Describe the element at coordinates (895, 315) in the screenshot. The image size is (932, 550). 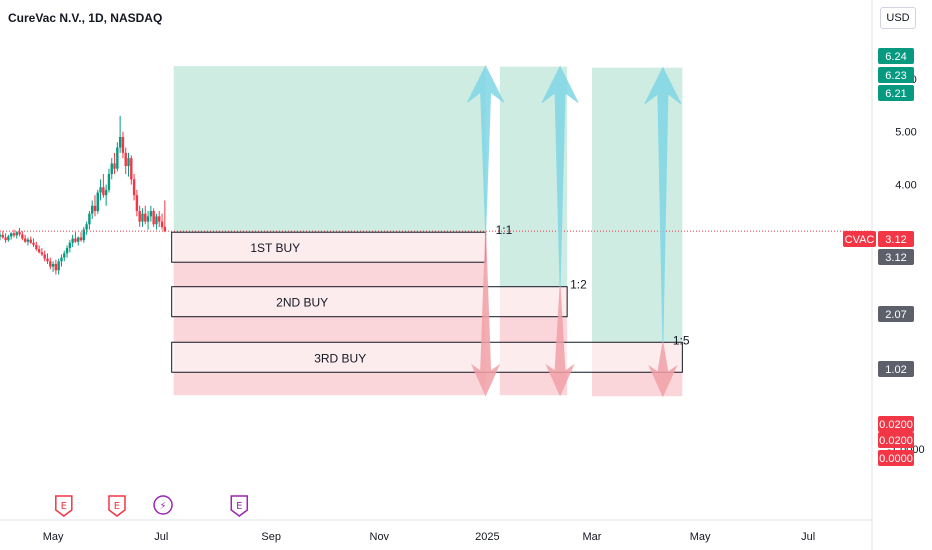
I see `price-tag-text: 2.07` at that location.